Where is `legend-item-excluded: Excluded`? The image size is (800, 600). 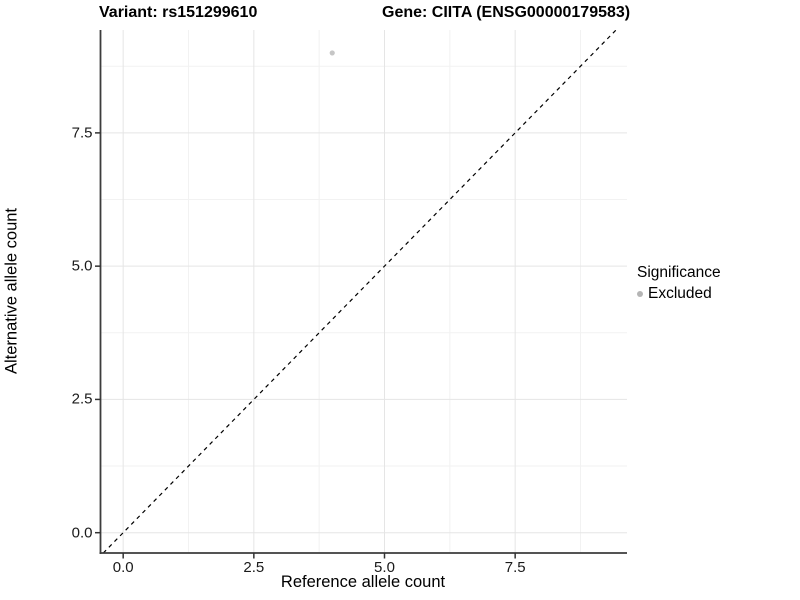
legend-item-excluded: Excluded is located at coordinates (679, 294).